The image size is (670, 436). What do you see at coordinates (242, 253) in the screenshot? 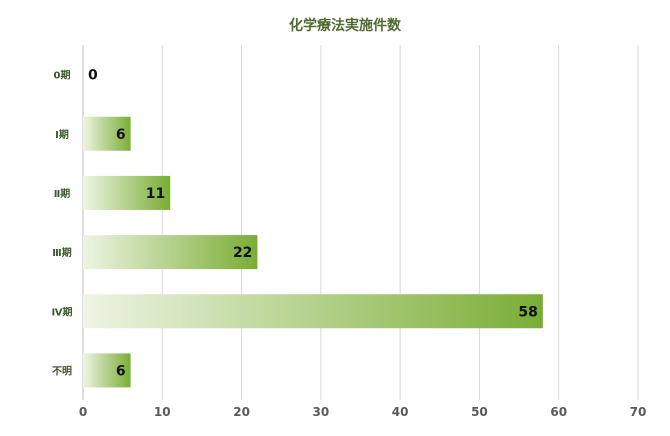
I see `data-label: 22` at bounding box center [242, 253].